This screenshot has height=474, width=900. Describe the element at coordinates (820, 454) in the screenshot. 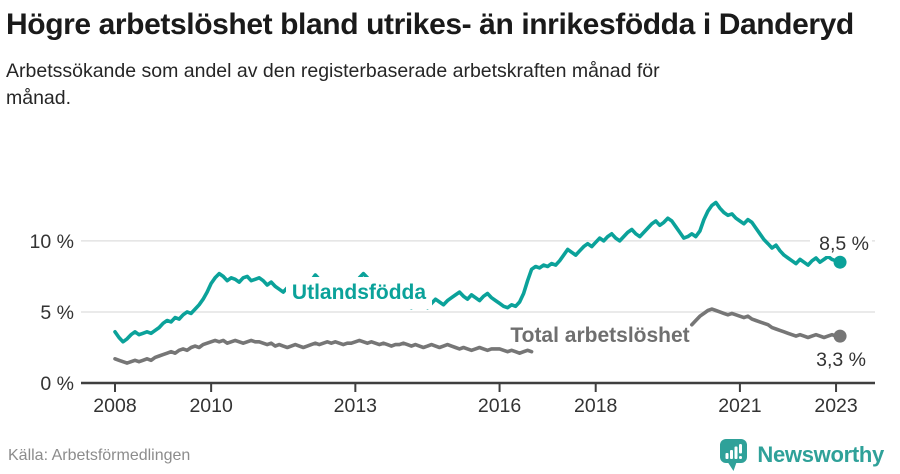

I see `newsworthy-wordmark: Newsworthy` at that location.